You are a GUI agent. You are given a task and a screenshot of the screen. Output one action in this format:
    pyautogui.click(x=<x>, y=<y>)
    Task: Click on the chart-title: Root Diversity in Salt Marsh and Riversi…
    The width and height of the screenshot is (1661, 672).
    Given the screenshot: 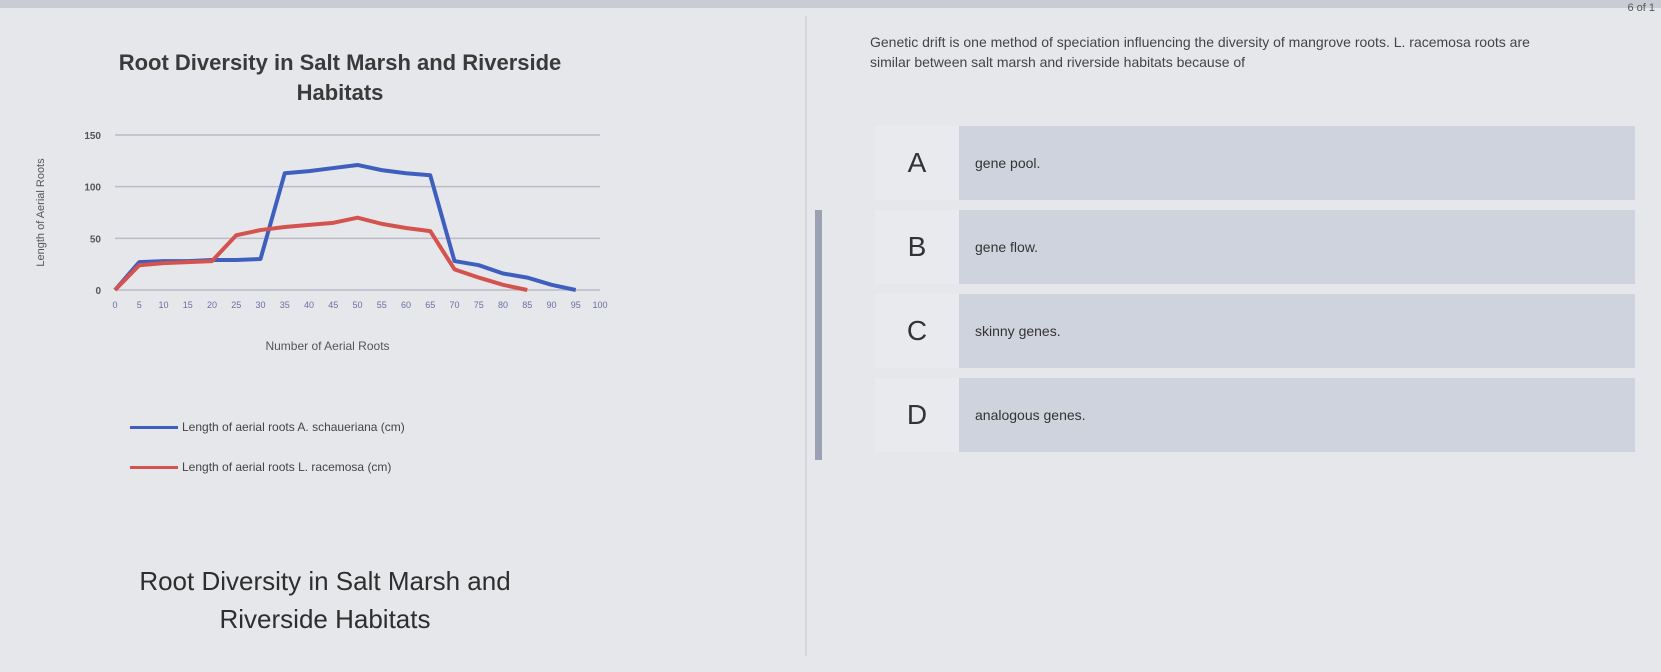 What is the action you would take?
    pyautogui.click(x=340, y=77)
    